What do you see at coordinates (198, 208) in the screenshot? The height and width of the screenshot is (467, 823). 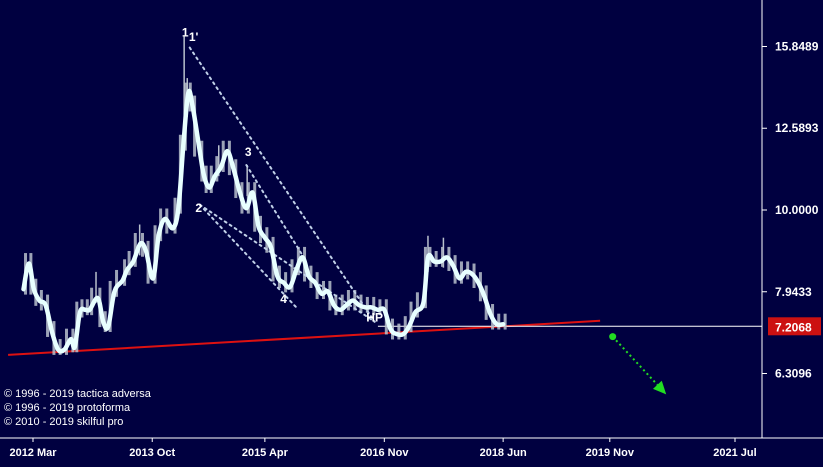 I see `wave-label: 2` at bounding box center [198, 208].